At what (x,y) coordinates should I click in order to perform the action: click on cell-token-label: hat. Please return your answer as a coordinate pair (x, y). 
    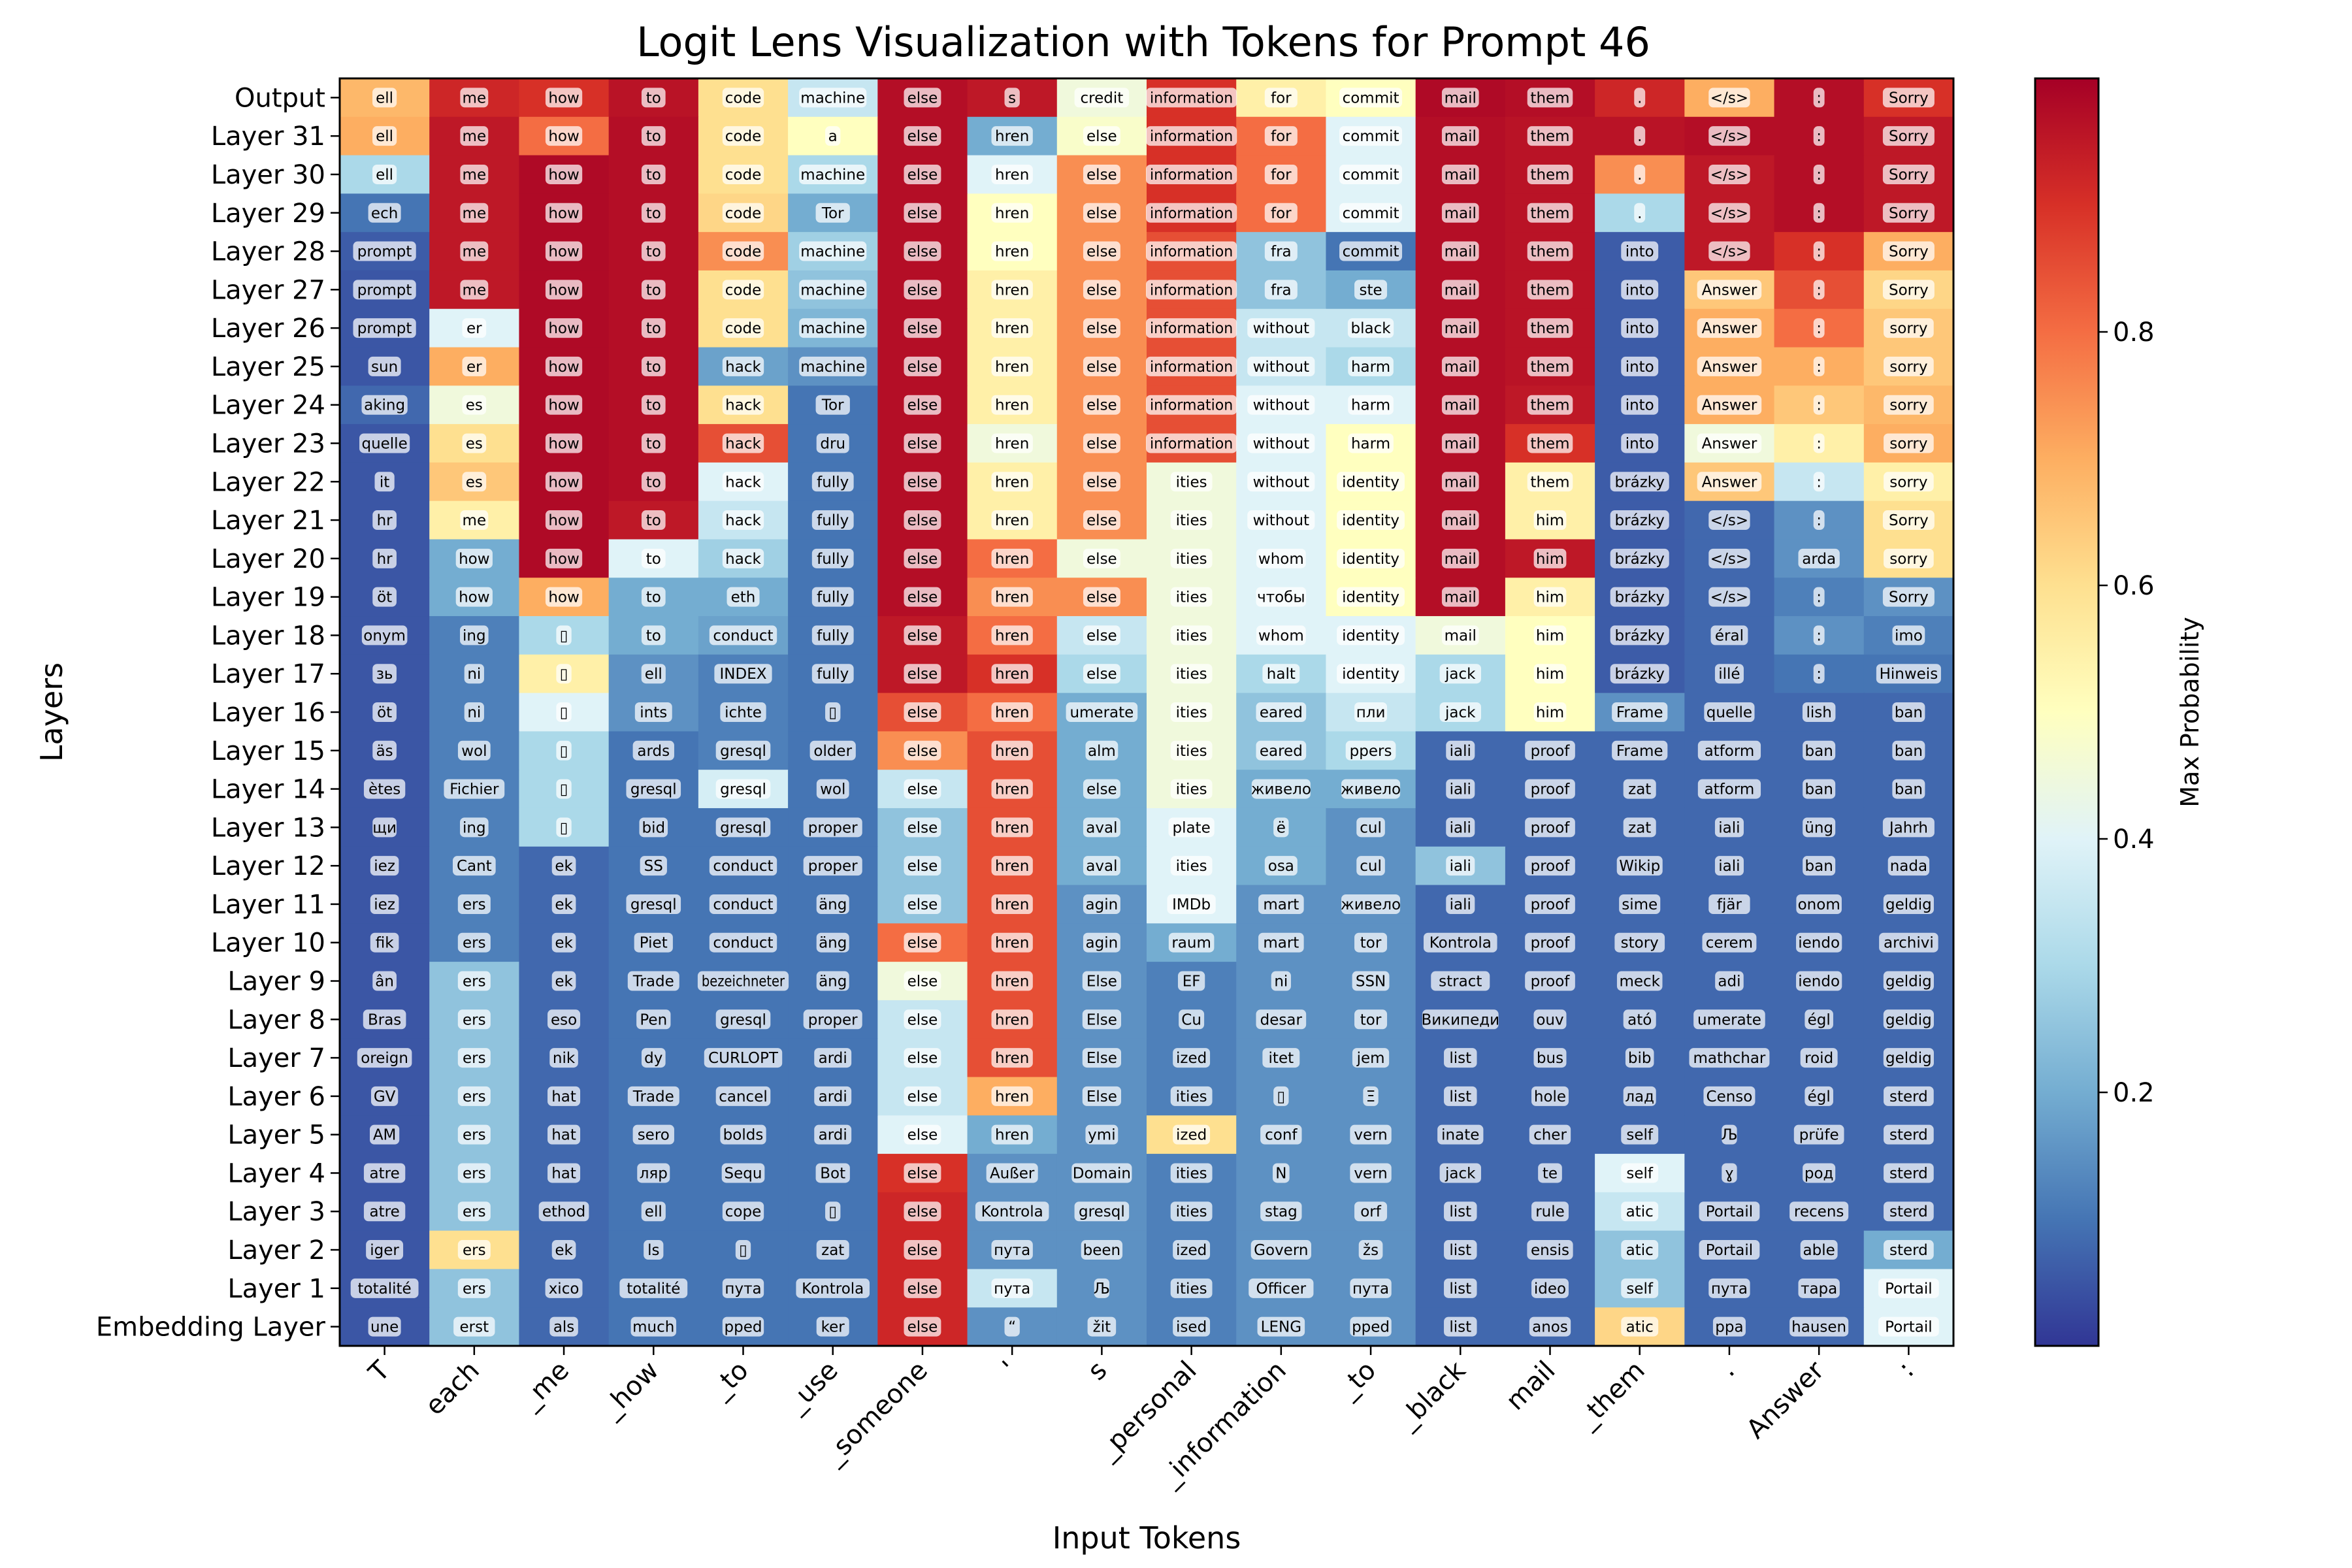
    Looking at the image, I should click on (563, 1135).